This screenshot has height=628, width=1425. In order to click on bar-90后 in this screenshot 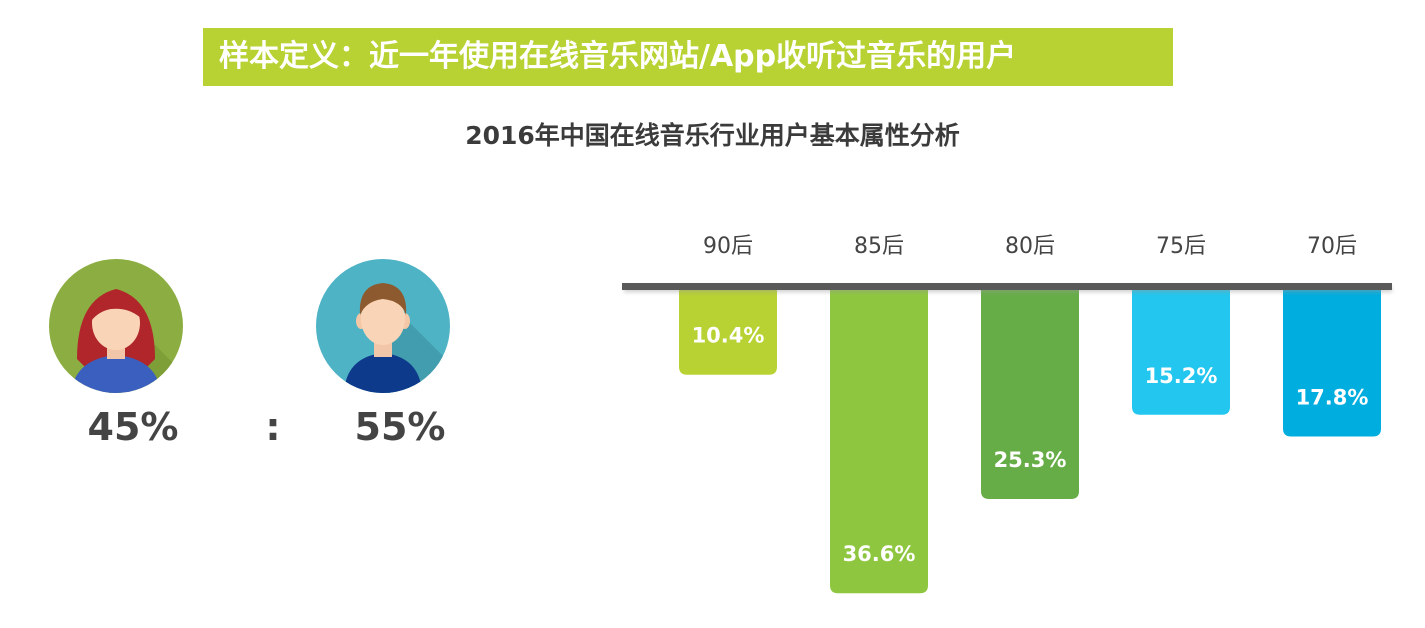, I will do `click(728, 331)`.